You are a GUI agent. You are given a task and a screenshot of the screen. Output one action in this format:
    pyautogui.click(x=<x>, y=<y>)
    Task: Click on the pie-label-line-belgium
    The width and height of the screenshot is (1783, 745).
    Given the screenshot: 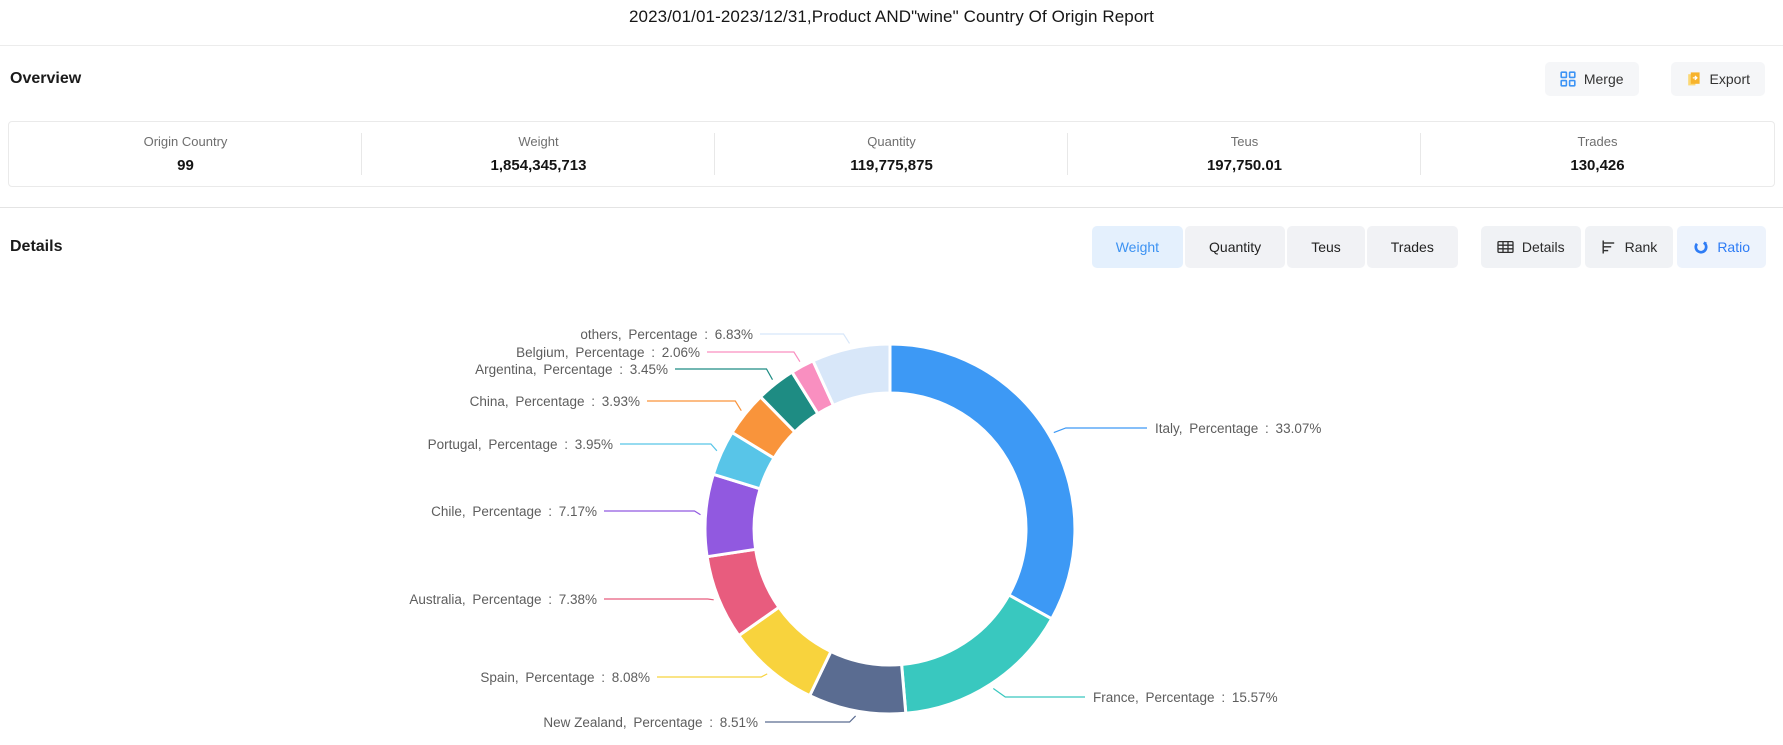 What is the action you would take?
    pyautogui.click(x=754, y=357)
    